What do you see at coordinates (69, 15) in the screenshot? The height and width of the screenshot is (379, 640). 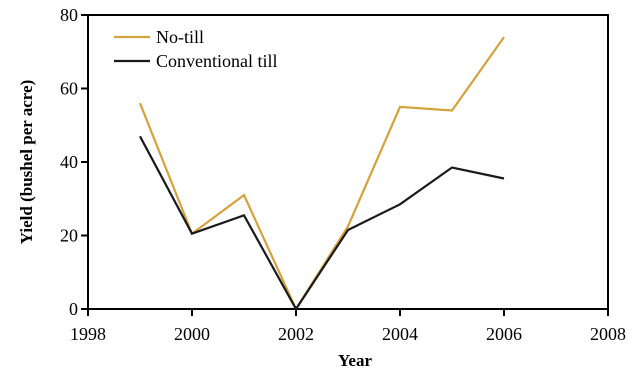 I see `y-tick-label: 80` at bounding box center [69, 15].